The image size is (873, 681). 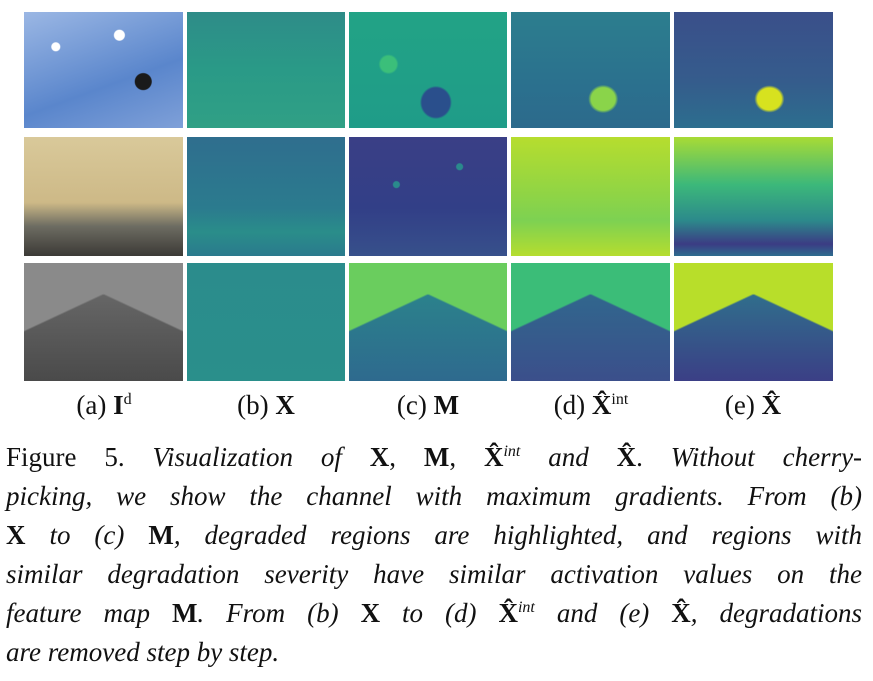 I want to click on caption-text: feature map, so click(x=89, y=613).